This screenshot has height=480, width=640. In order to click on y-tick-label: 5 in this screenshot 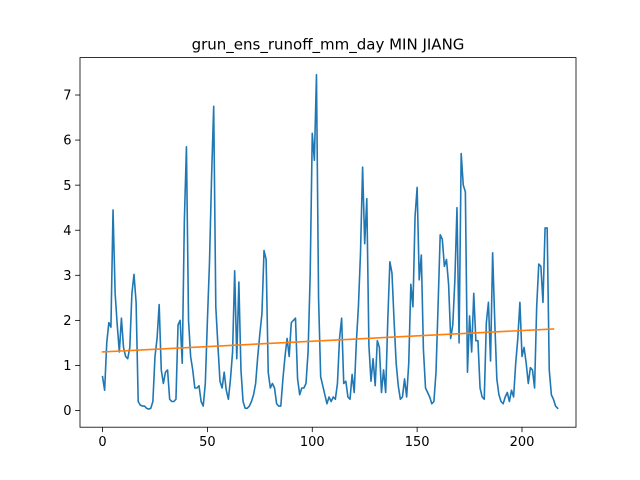, I will do `click(67, 186)`.